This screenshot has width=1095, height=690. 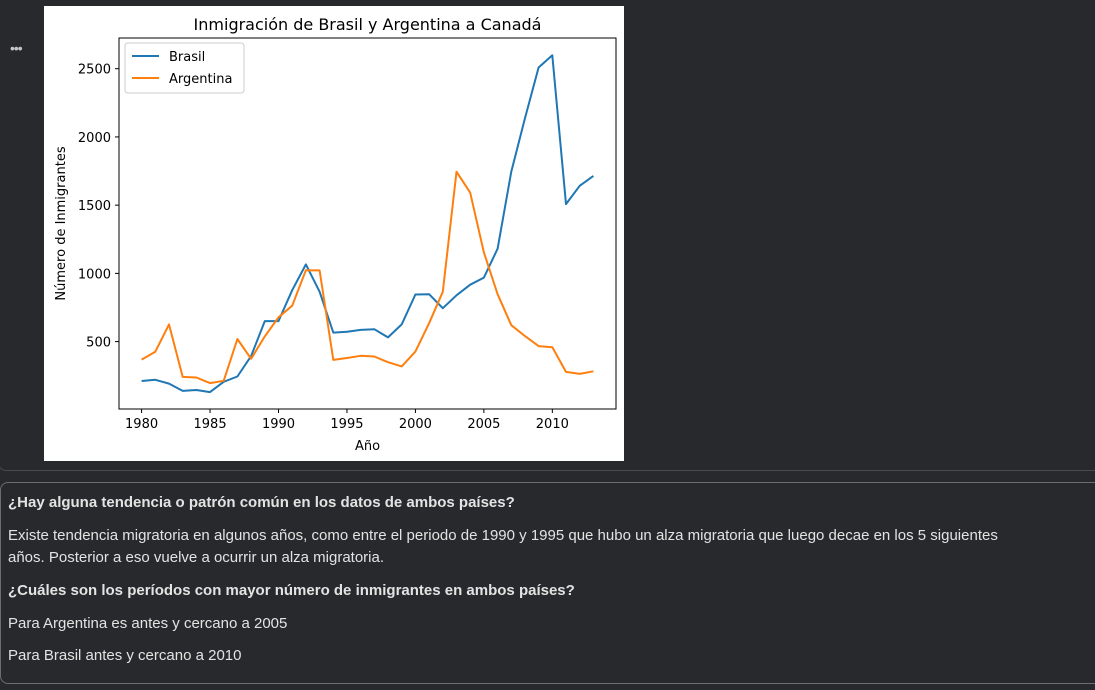 I want to click on x-tick-label: 1990, so click(x=278, y=424).